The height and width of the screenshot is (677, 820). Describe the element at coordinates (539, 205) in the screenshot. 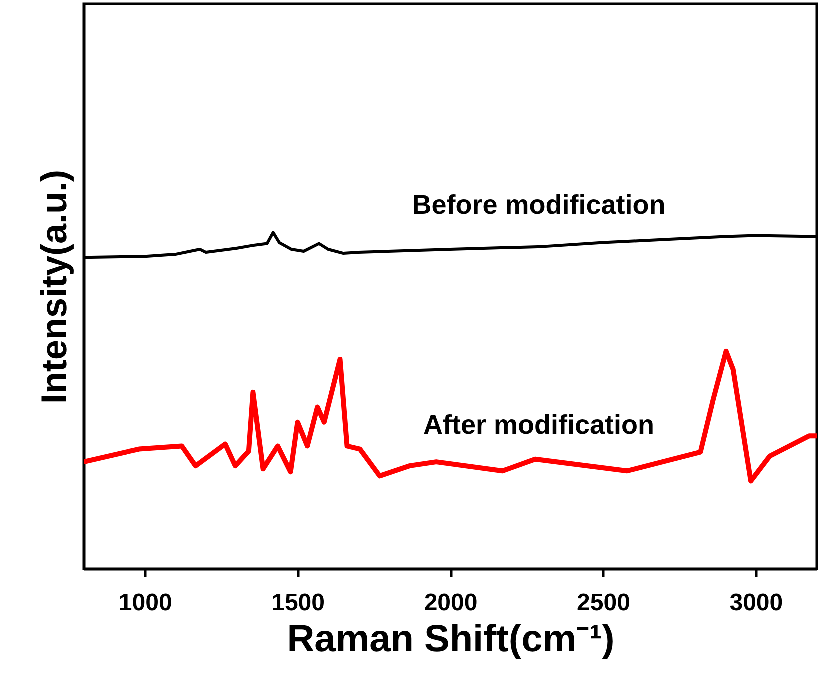

I see `series-label: Before modification` at that location.